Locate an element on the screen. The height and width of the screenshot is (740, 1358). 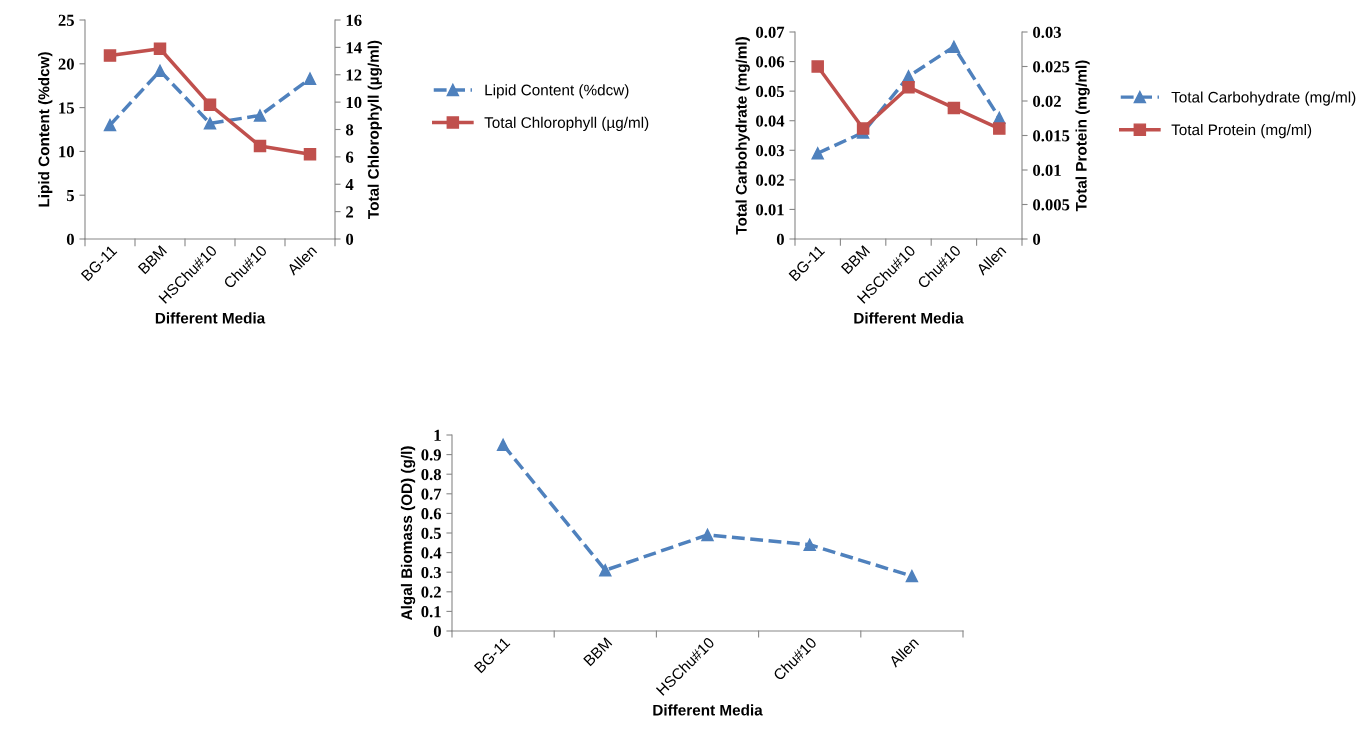
legend-label: Total Carbohydrate (mg/ml) is located at coordinates (1263, 98).